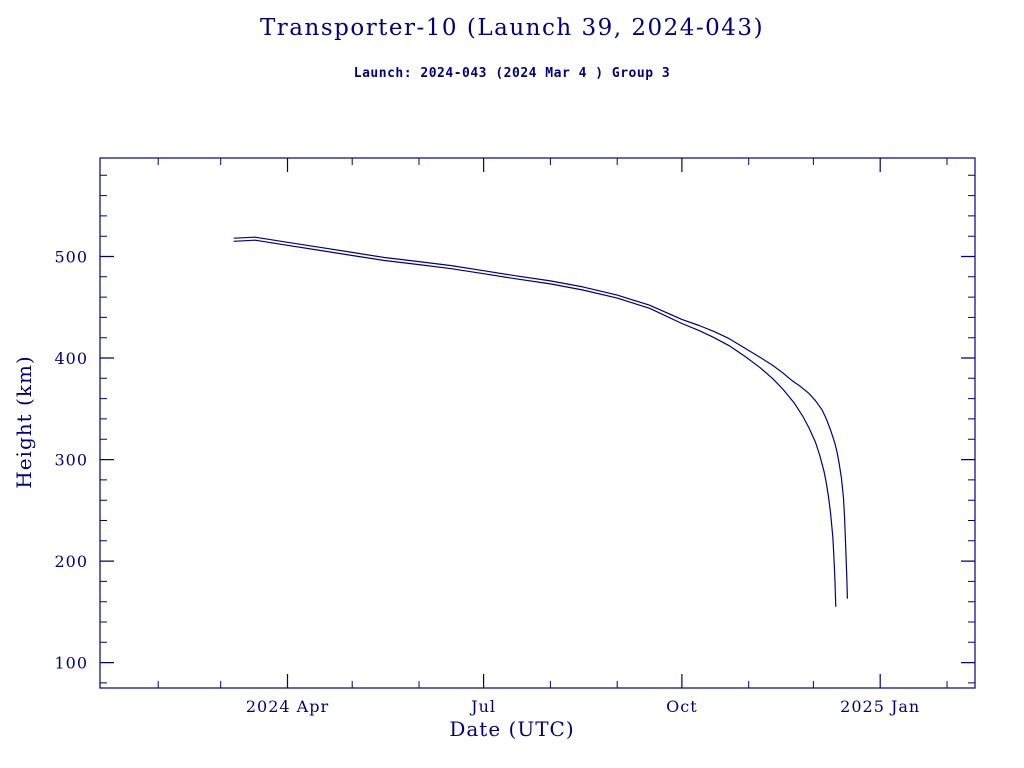 This screenshot has width=1024, height=768. I want to click on svg-text: Oct, so click(682, 706).